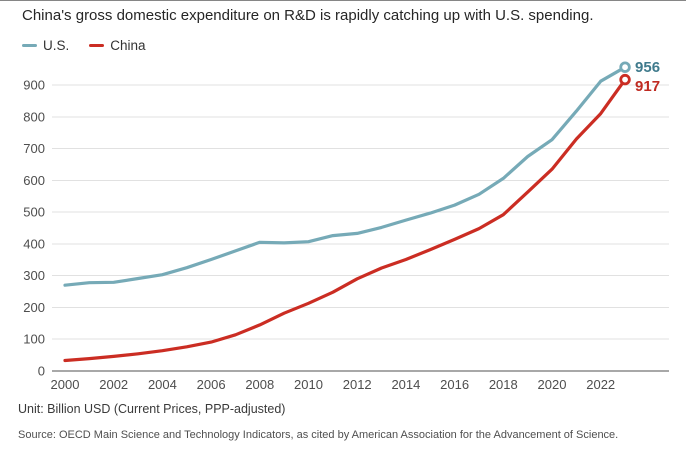 The height and width of the screenshot is (451, 686). Describe the element at coordinates (34, 307) in the screenshot. I see `y-tick-label: 200` at that location.